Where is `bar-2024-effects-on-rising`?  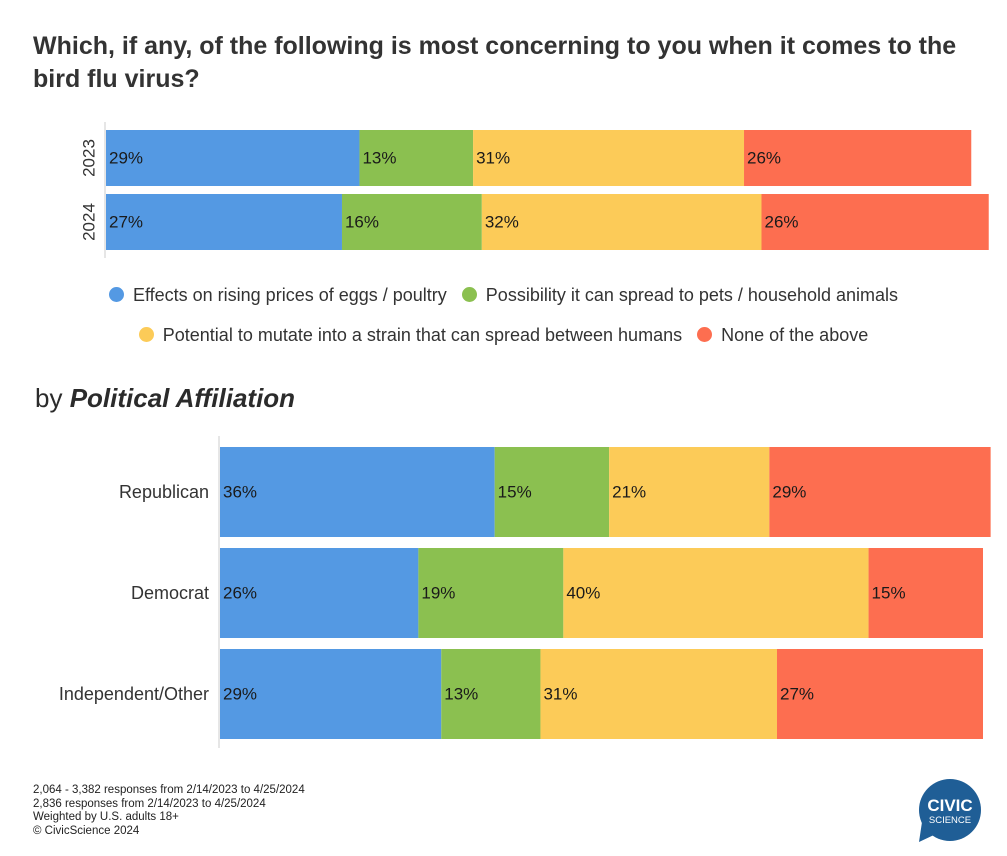
bar-2024-effects-on-rising is located at coordinates (224, 222).